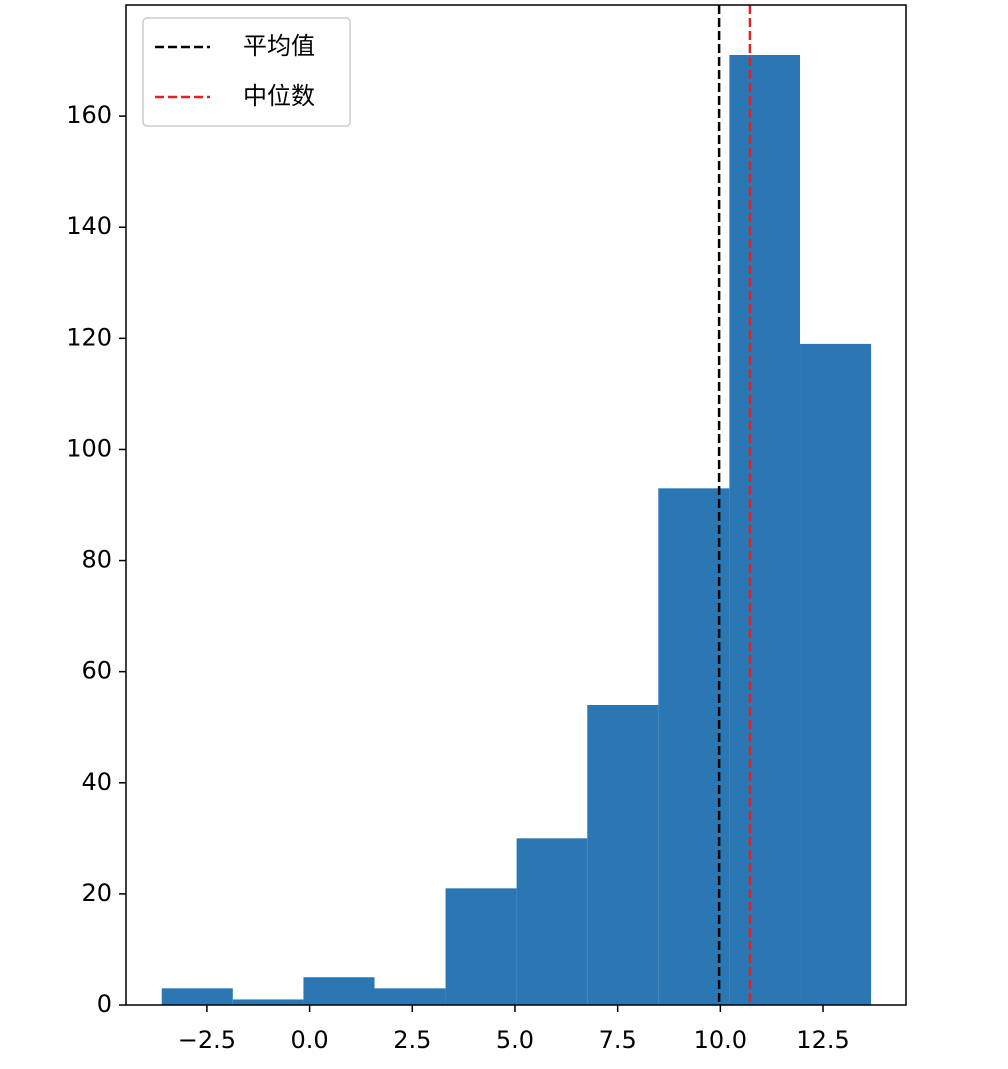  What do you see at coordinates (89, 337) in the screenshot?
I see `y-tick-label: 120` at bounding box center [89, 337].